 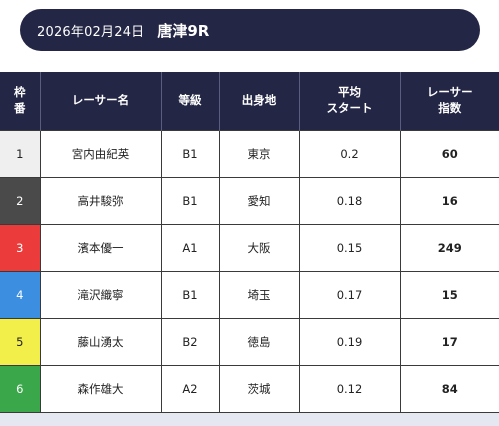 What do you see at coordinates (259, 294) in the screenshot?
I see `racer-origin: 埼玉` at bounding box center [259, 294].